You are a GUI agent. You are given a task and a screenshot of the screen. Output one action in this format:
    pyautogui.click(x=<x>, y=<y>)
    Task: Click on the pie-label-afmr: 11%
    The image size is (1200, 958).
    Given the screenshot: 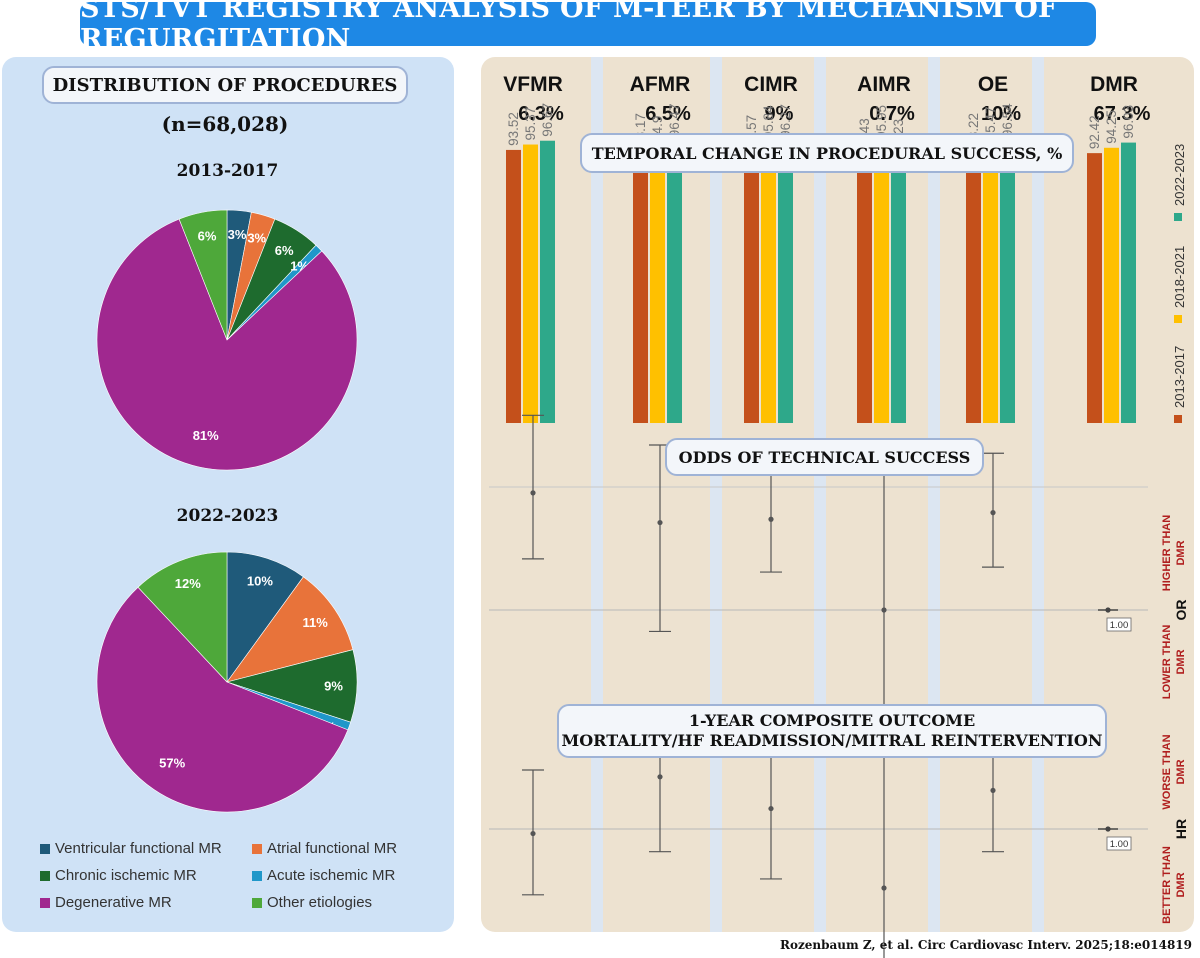 What is the action you would take?
    pyautogui.click(x=316, y=622)
    